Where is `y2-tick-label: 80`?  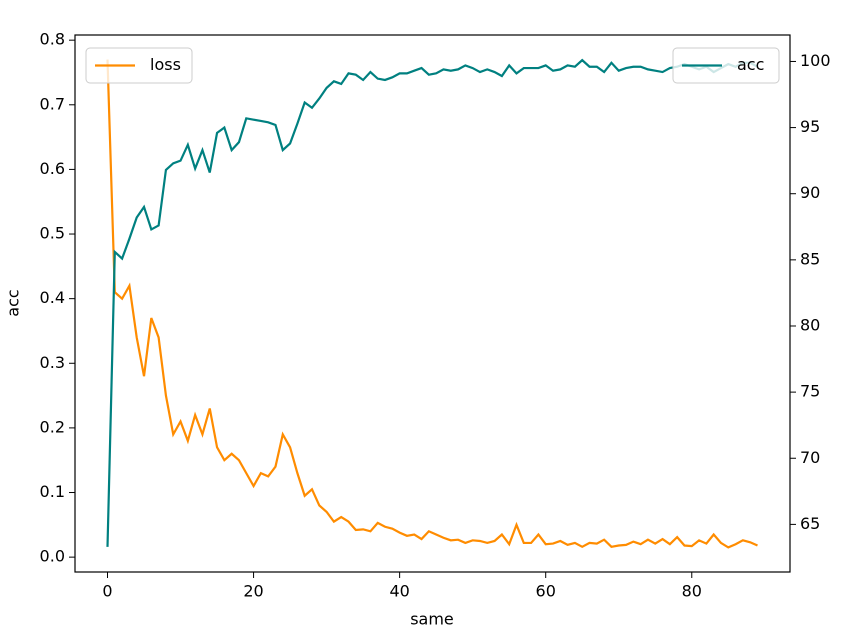
y2-tick-label: 80 is located at coordinates (810, 324).